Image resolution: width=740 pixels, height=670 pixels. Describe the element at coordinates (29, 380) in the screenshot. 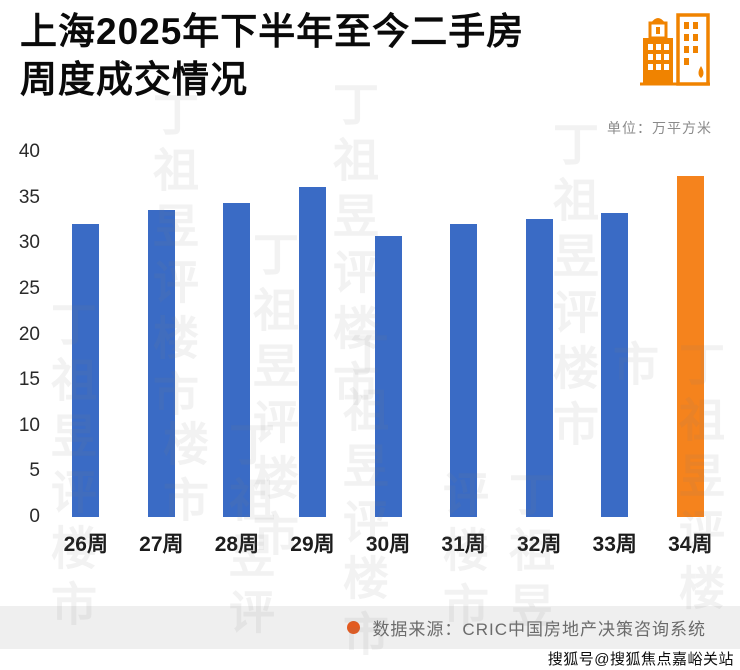

I see `y-tick-label: 15` at that location.